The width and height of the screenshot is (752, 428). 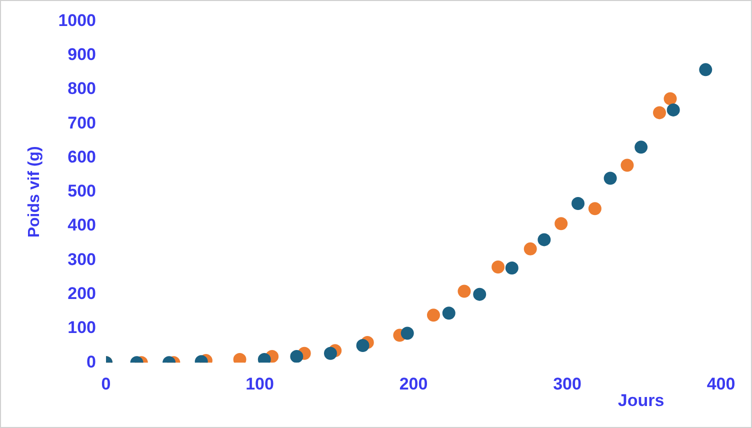 What do you see at coordinates (82, 54) in the screenshot?
I see `y-tick-label: 900` at bounding box center [82, 54].